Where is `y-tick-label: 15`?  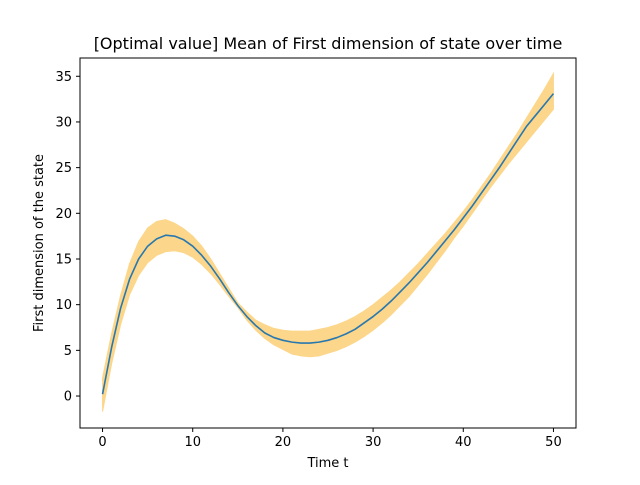 y-tick-label: 15 is located at coordinates (63, 259).